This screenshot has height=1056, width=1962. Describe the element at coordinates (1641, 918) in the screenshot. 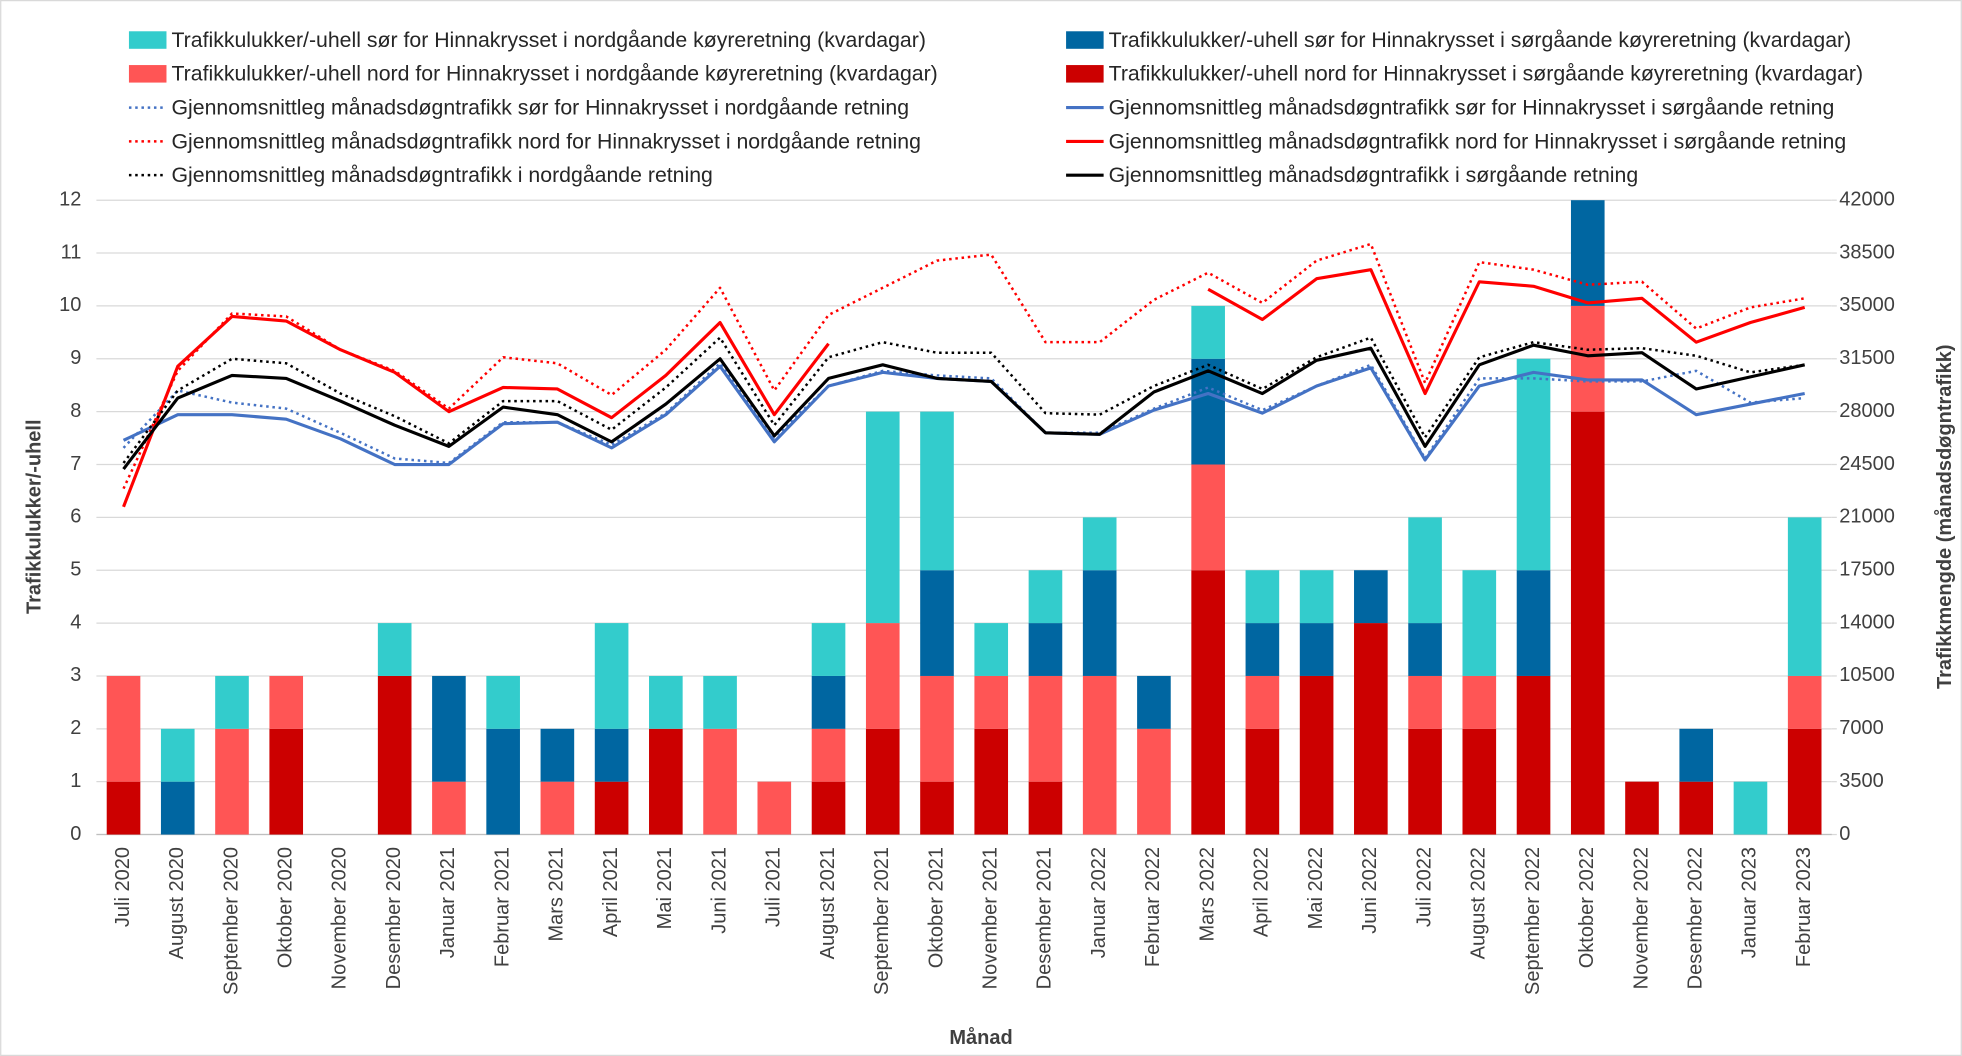

I see `x-tick-label: November 2022` at that location.